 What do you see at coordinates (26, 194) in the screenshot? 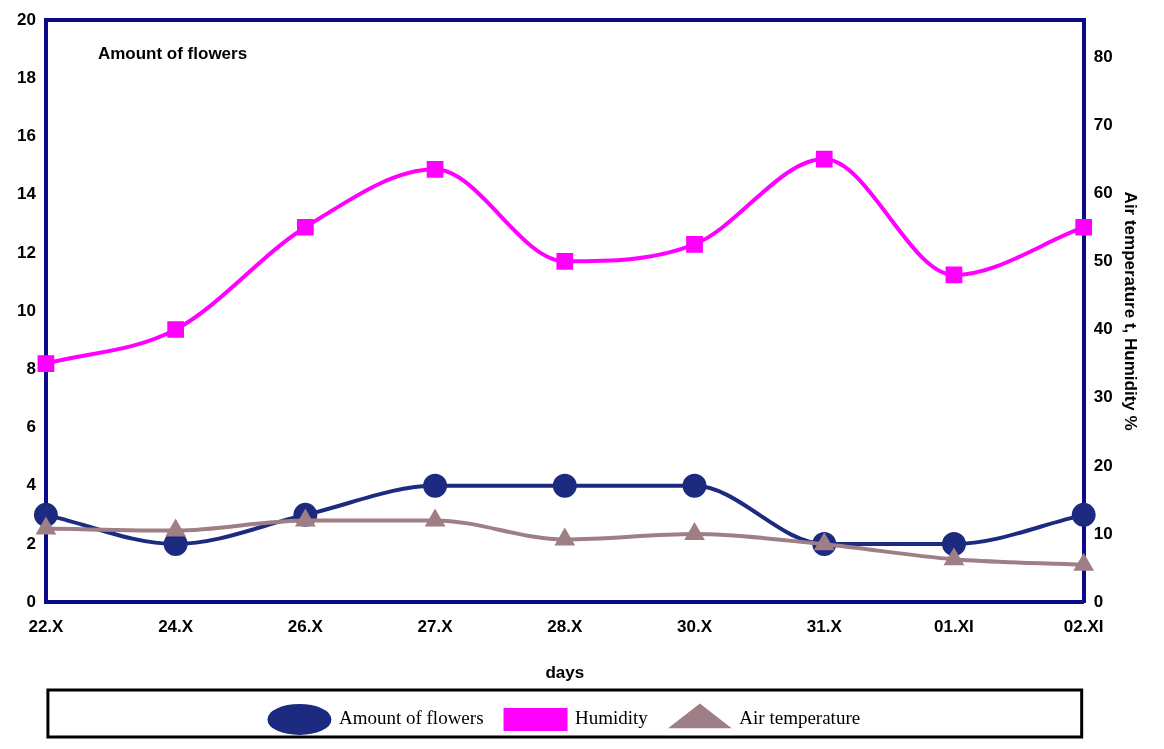
I see `y-tick-label: 14` at bounding box center [26, 194].